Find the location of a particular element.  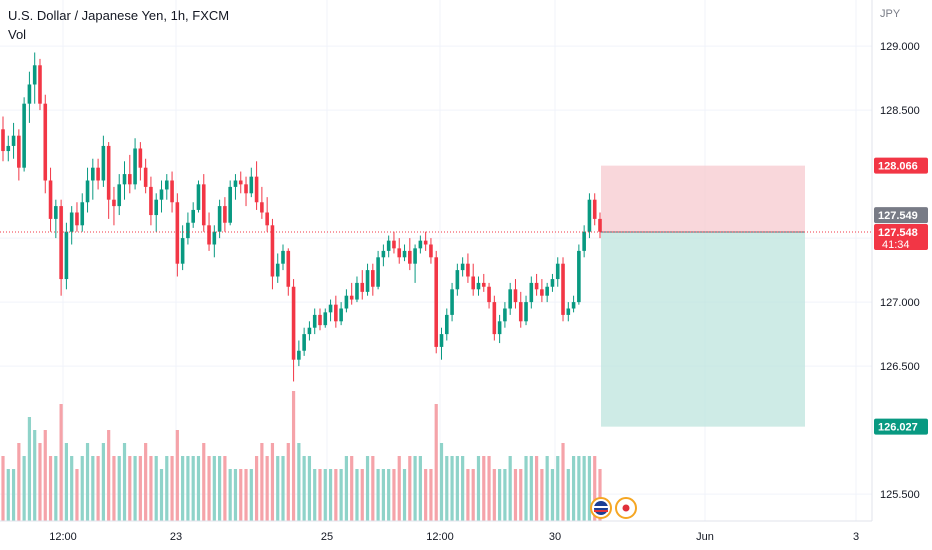

price-tick-label: 126.500 is located at coordinates (900, 367).